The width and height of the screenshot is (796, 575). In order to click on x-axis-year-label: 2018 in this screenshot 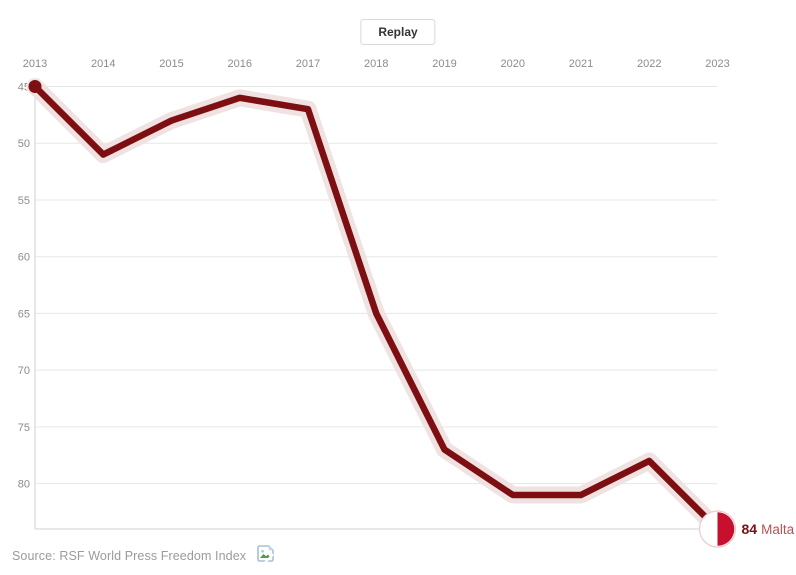, I will do `click(376, 64)`.